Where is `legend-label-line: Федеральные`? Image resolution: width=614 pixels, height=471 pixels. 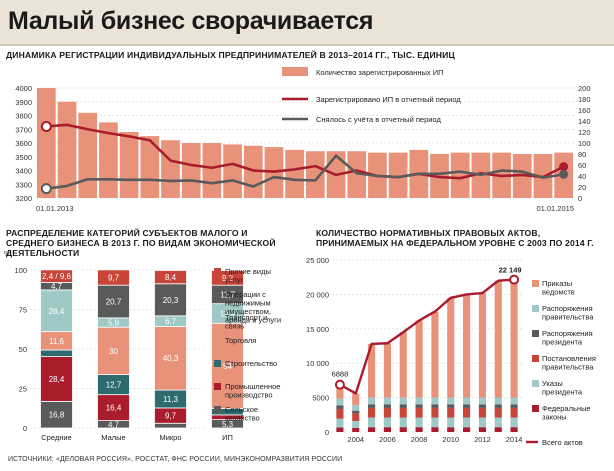 legend-label-line: Федеральные is located at coordinates (566, 408).